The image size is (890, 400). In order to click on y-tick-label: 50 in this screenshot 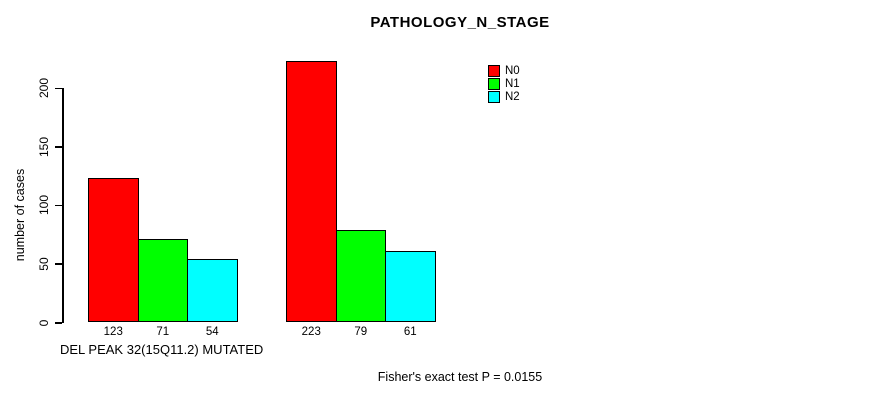, I will do `click(44, 264)`.